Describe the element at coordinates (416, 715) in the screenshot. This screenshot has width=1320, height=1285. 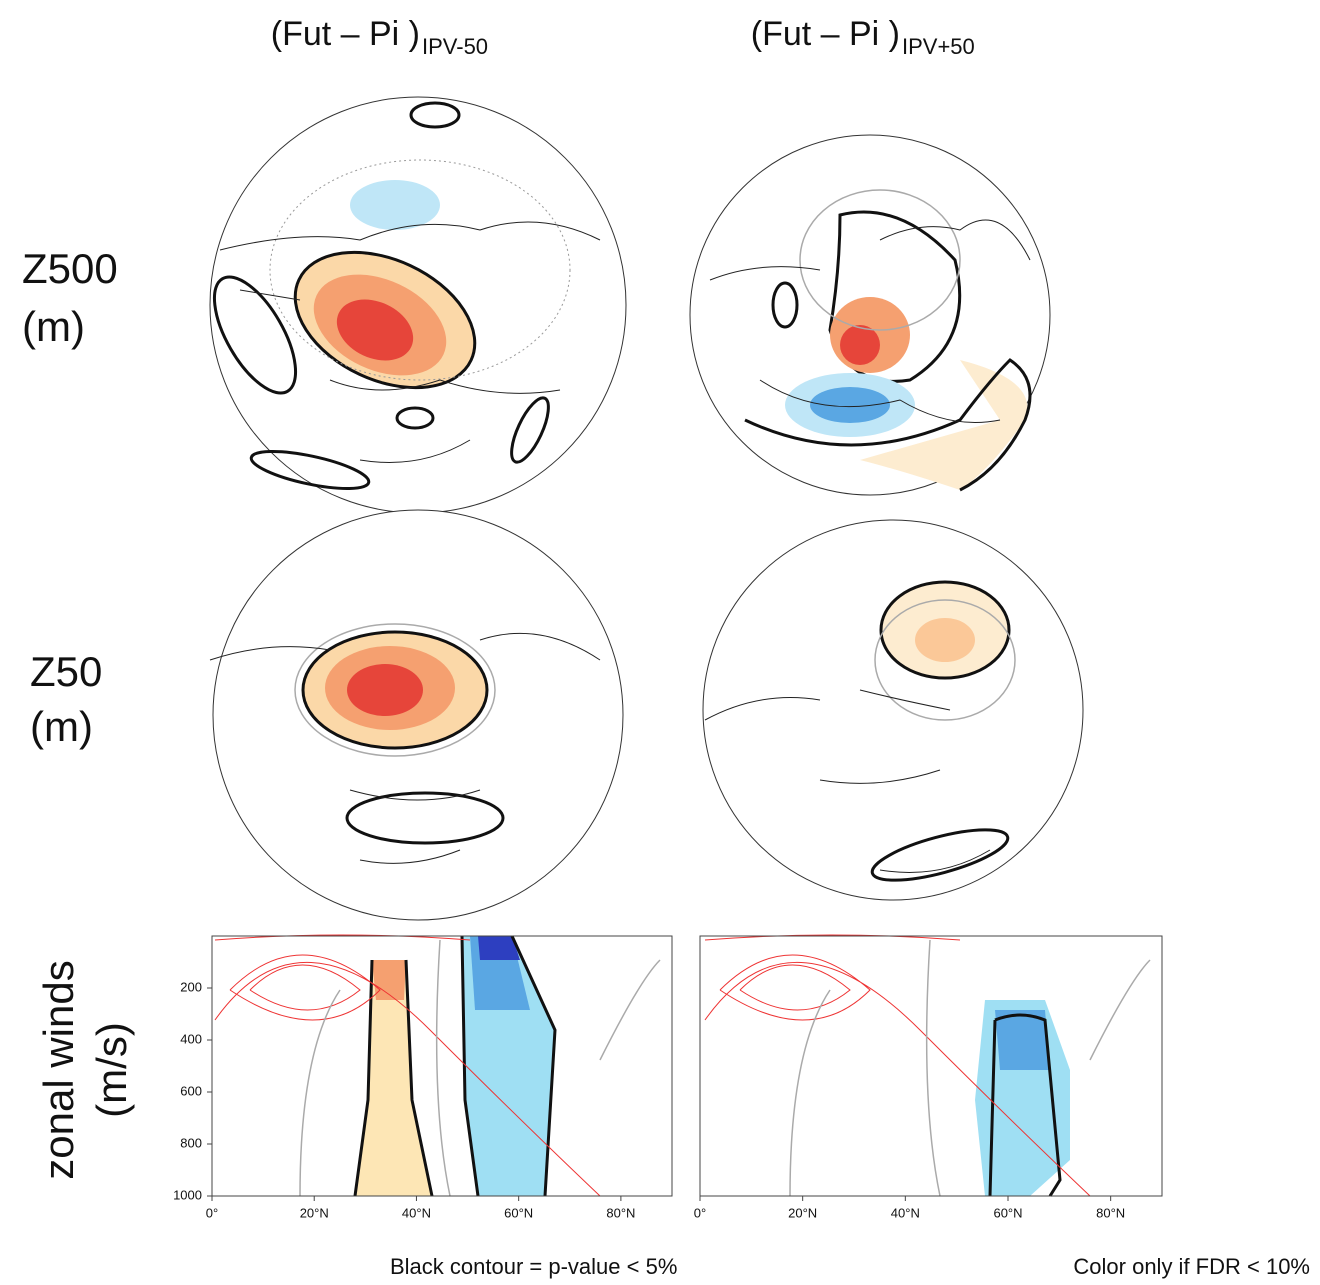
I see `map-z50-left` at that location.